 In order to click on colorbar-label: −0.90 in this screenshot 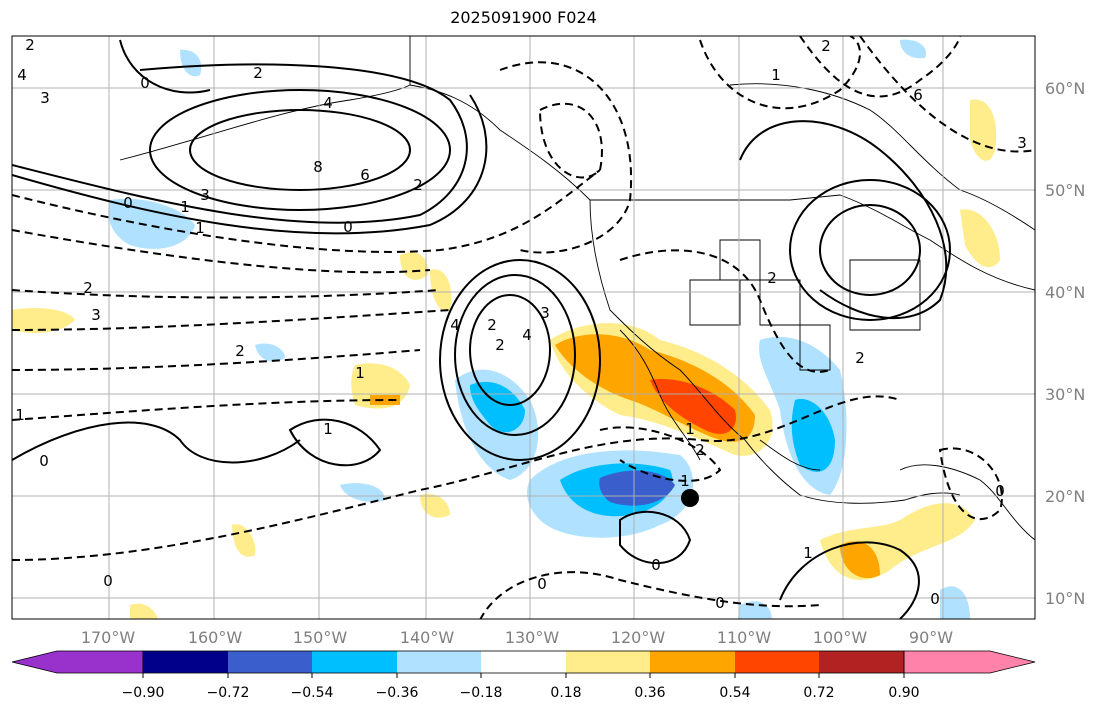, I will do `click(143, 693)`.